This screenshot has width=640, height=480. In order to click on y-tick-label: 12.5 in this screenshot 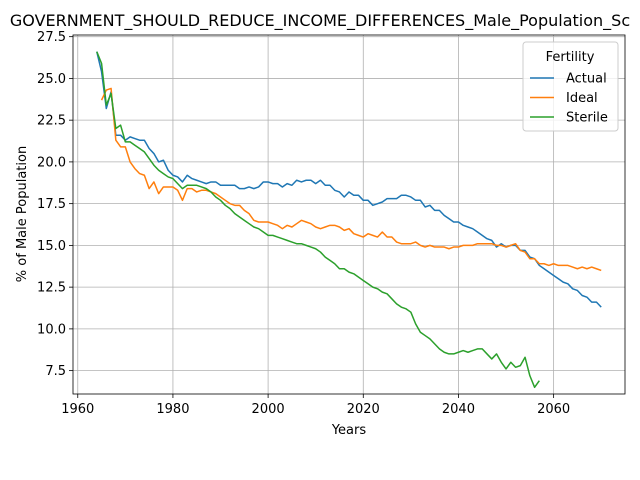, I will do `click(51, 288)`.